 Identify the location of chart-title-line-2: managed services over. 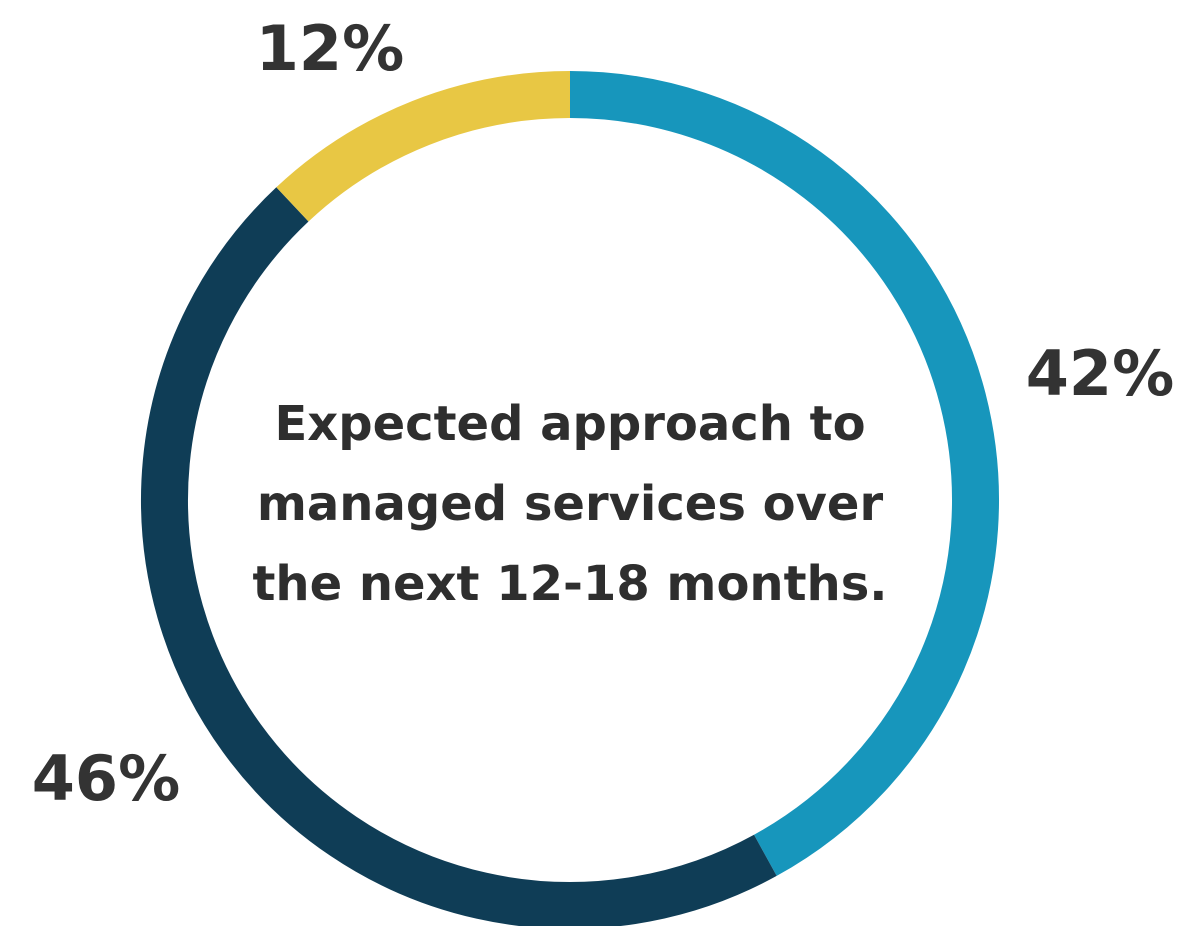
(570, 504).